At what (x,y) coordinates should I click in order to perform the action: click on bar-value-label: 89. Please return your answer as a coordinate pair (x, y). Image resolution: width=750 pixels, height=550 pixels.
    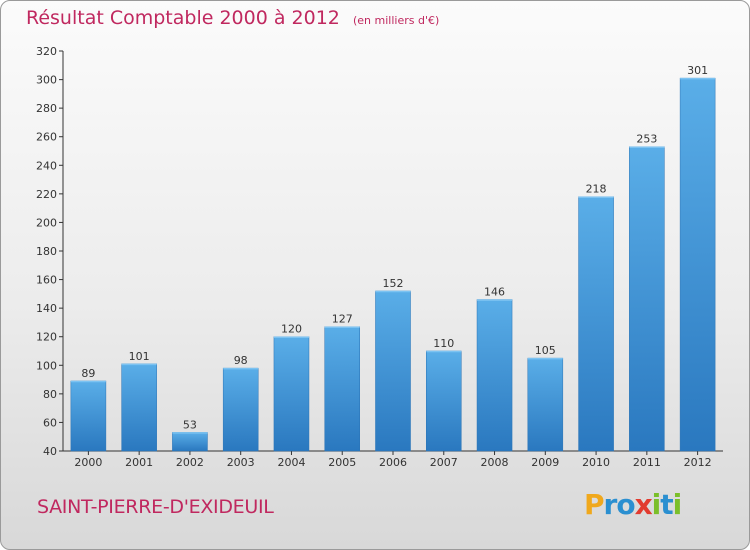
    Looking at the image, I should click on (88, 373).